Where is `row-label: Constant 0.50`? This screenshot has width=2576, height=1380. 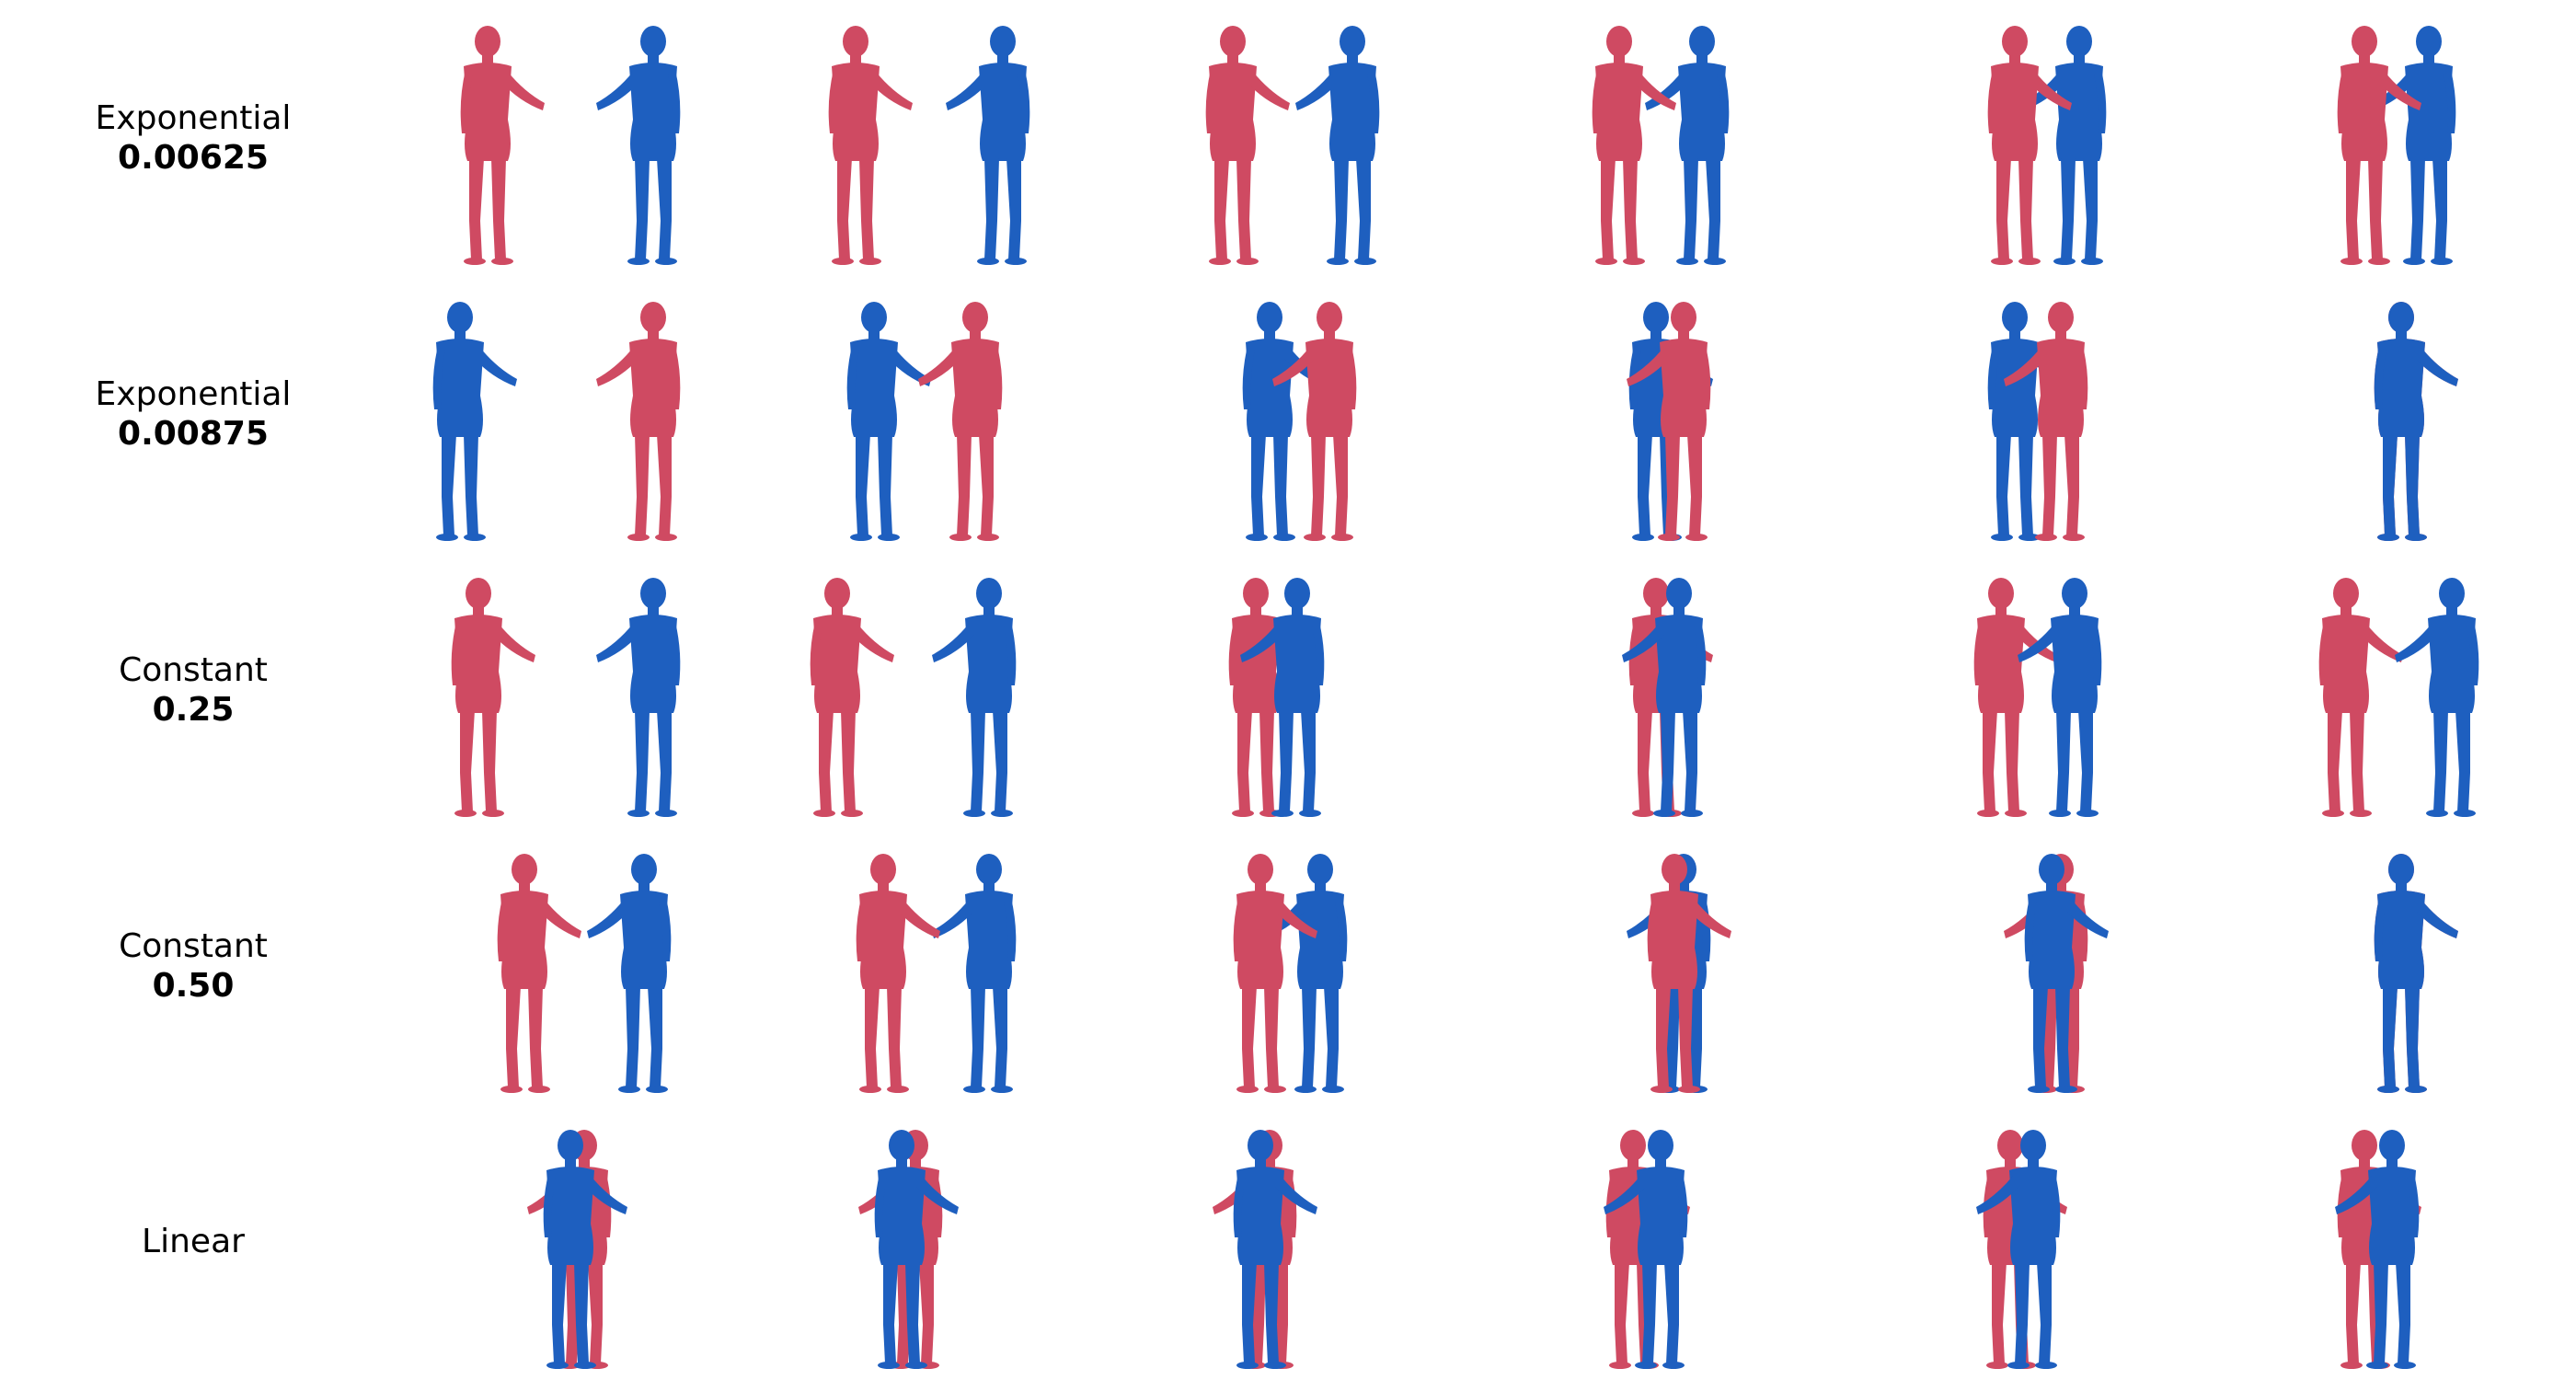
row-label: Constant 0.50 is located at coordinates (193, 966).